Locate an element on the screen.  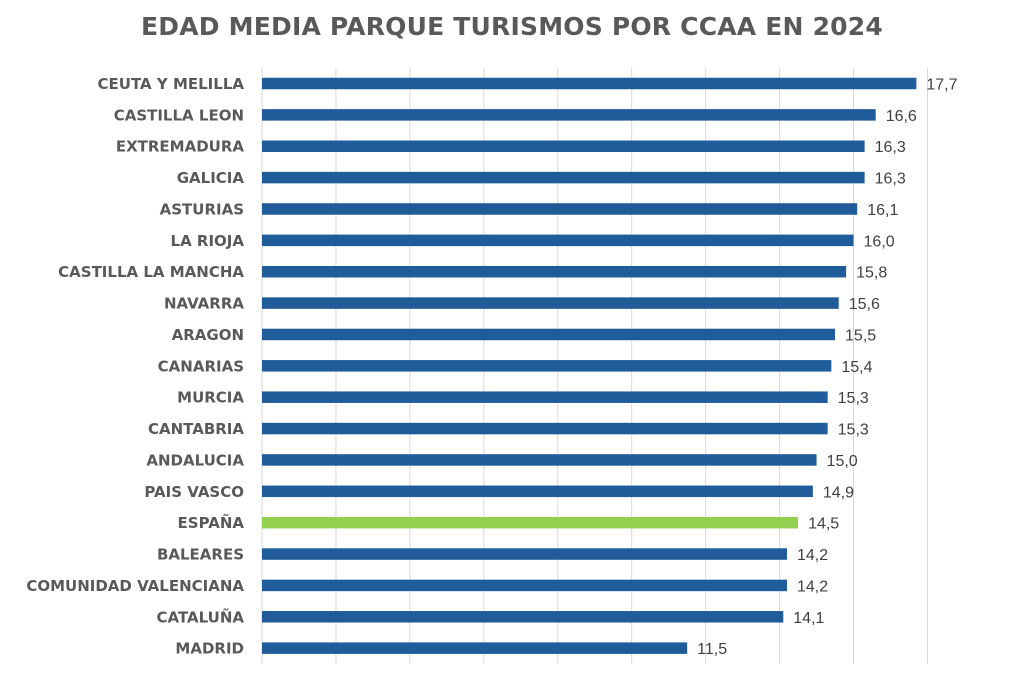
category-label: GALICIA is located at coordinates (211, 178).